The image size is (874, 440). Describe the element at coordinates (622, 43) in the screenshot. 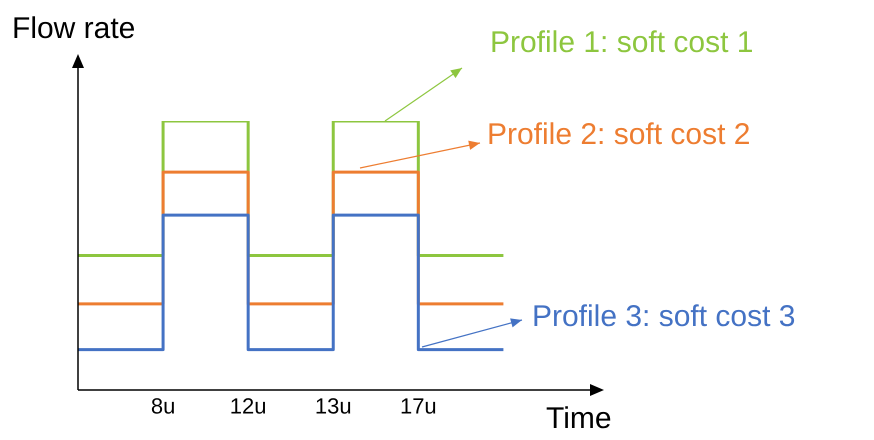

I see `text: Profile 1: soft cost 1` at that location.